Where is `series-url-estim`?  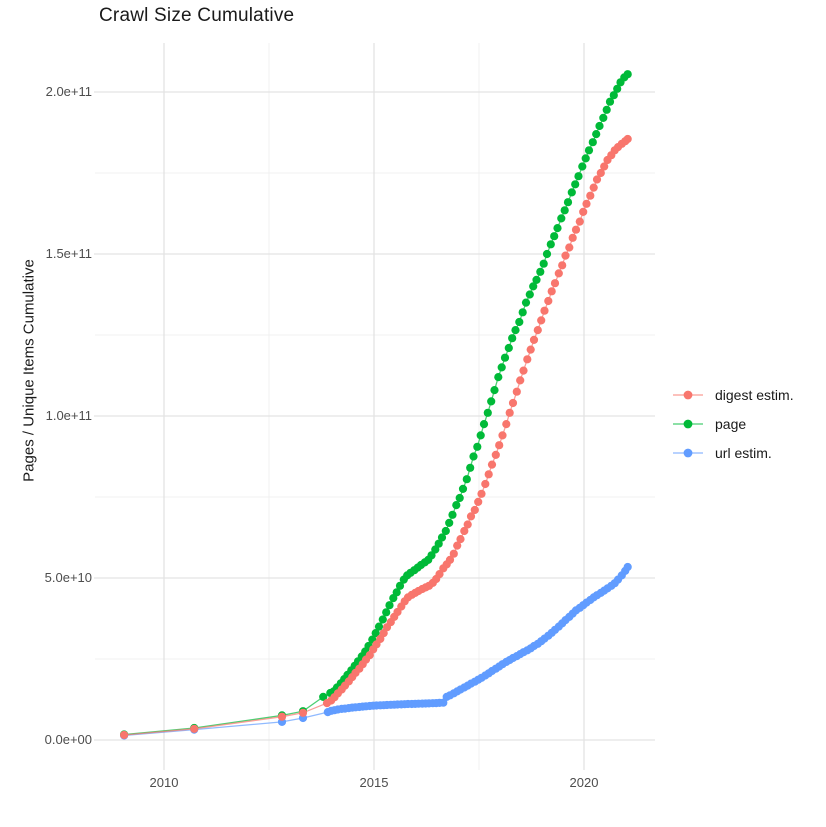 series-url-estim is located at coordinates (376, 651).